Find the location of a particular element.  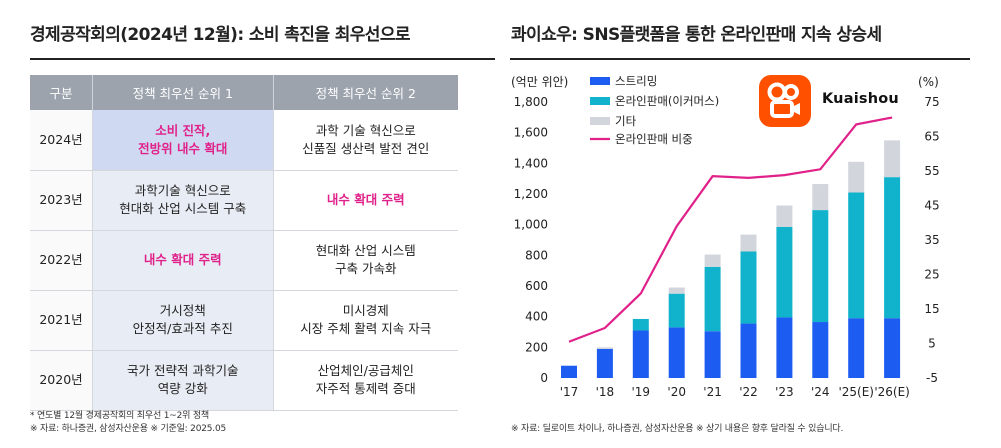

table-row: 2023년 과학기술 혁신으로 현대화 산업 시스템 구축 내수 확대 주력 is located at coordinates (244, 200).